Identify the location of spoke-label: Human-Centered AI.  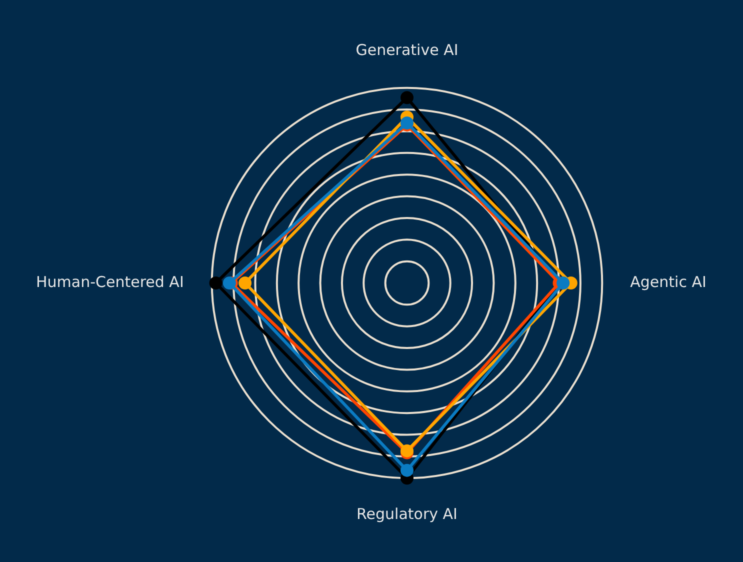
(110, 281).